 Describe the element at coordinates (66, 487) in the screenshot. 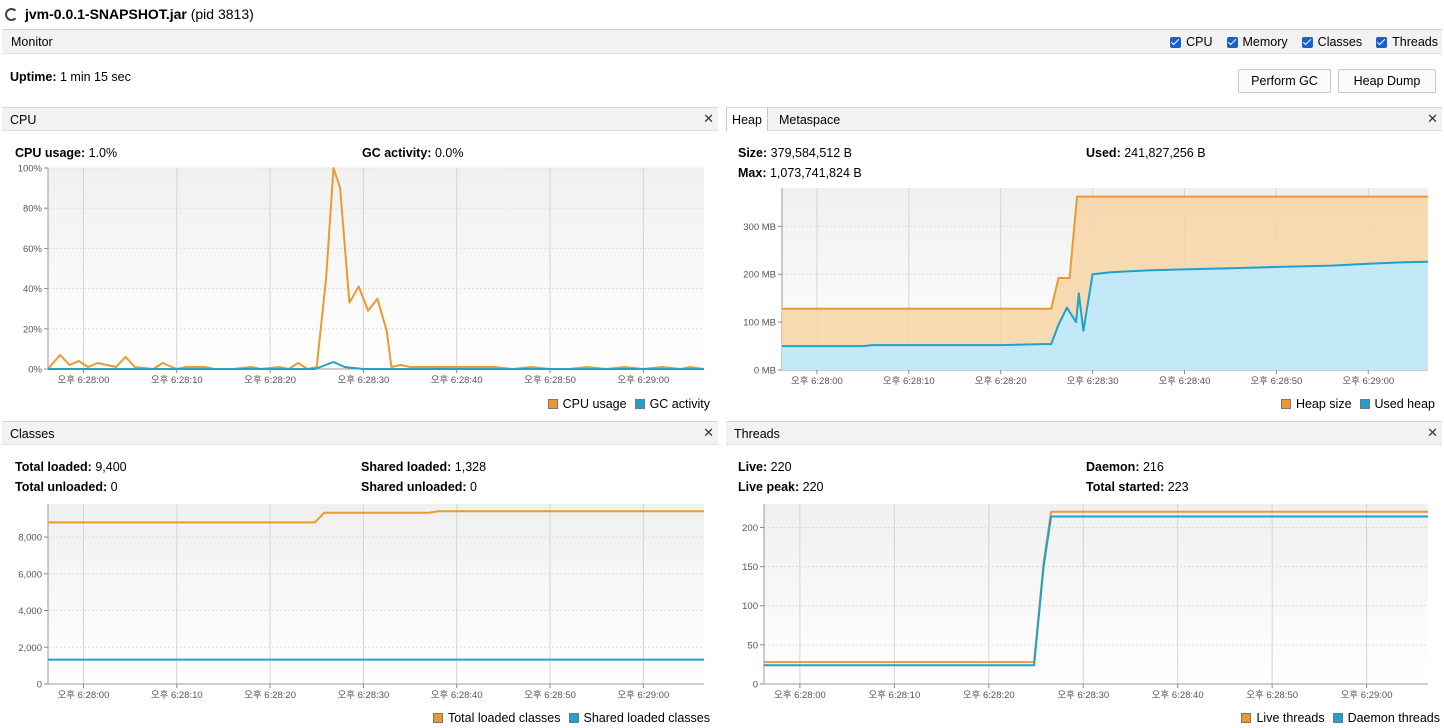

I see `total-unloaded-stat: Total unloaded: 0` at that location.